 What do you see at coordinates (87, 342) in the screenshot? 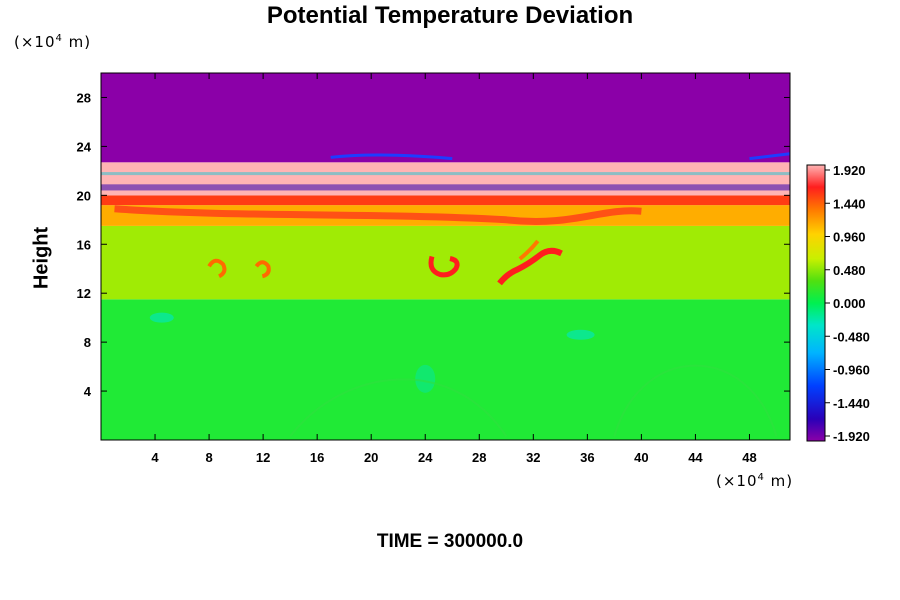
I see `y-tick-label: 8` at bounding box center [87, 342].